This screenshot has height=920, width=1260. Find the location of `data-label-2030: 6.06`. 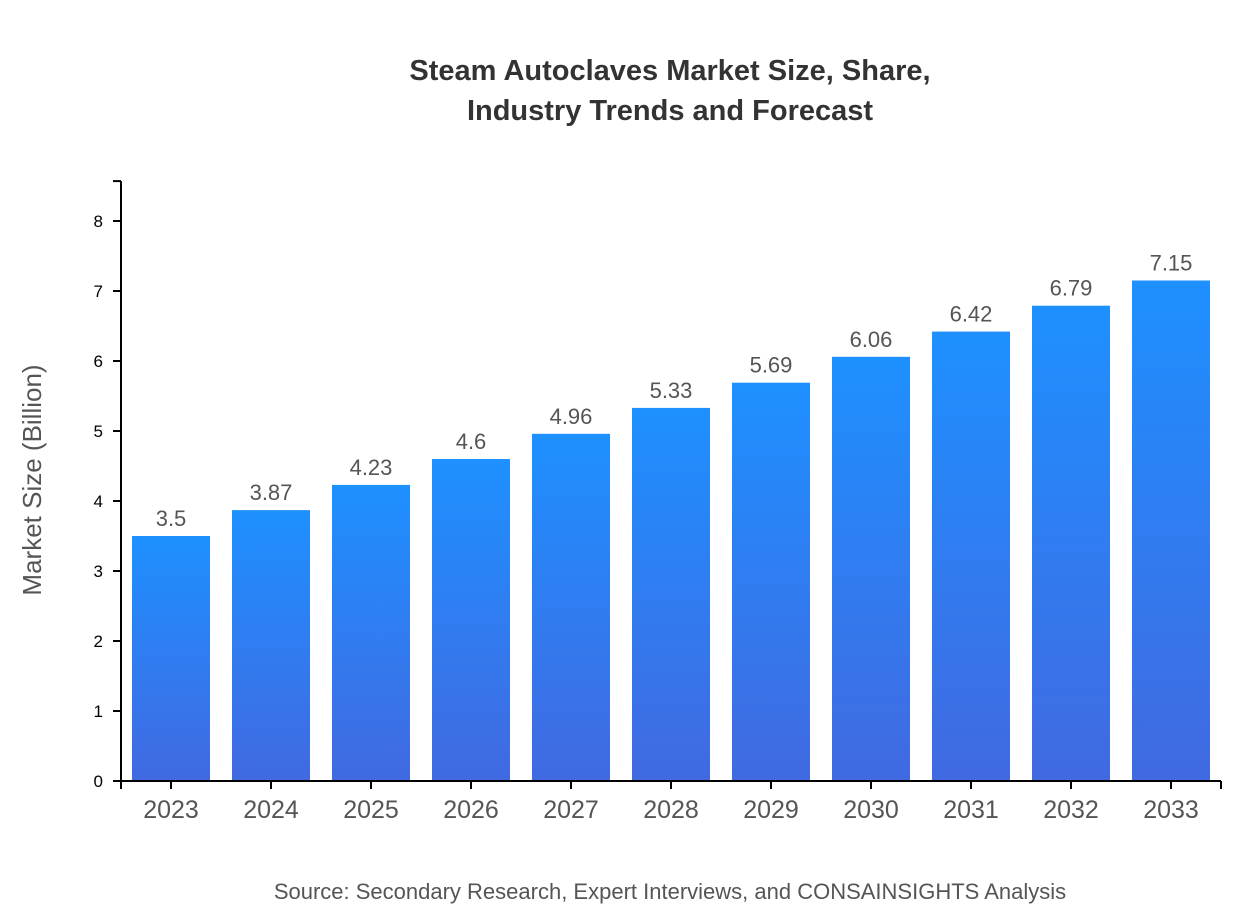

data-label-2030: 6.06 is located at coordinates (871, 339).